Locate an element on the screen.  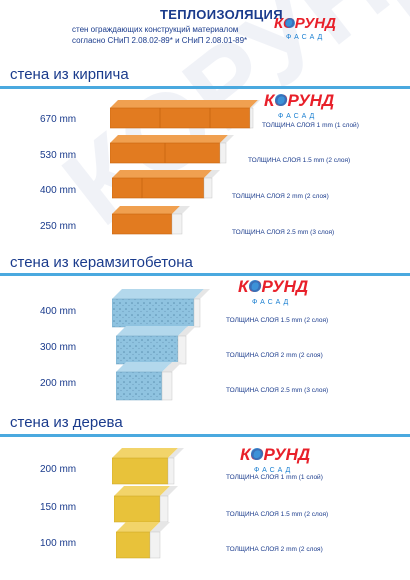
wall-thickness-label: 670 mm is located at coordinates (58, 119).